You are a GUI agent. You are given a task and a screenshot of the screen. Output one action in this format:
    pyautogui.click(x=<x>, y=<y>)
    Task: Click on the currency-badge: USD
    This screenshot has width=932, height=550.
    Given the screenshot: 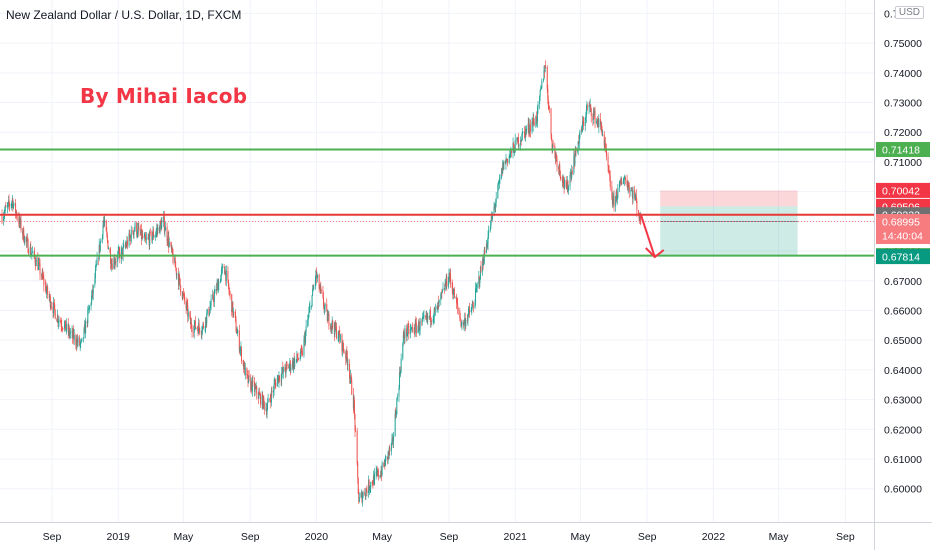 What is the action you would take?
    pyautogui.click(x=909, y=12)
    